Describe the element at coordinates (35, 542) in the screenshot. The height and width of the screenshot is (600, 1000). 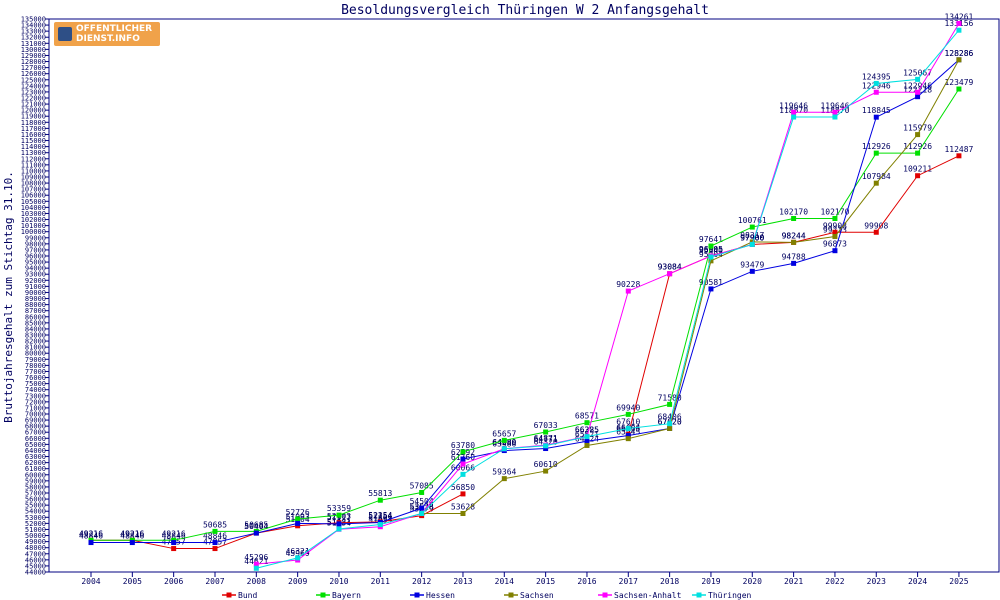
I see `y-tick-label: 49000` at that location.